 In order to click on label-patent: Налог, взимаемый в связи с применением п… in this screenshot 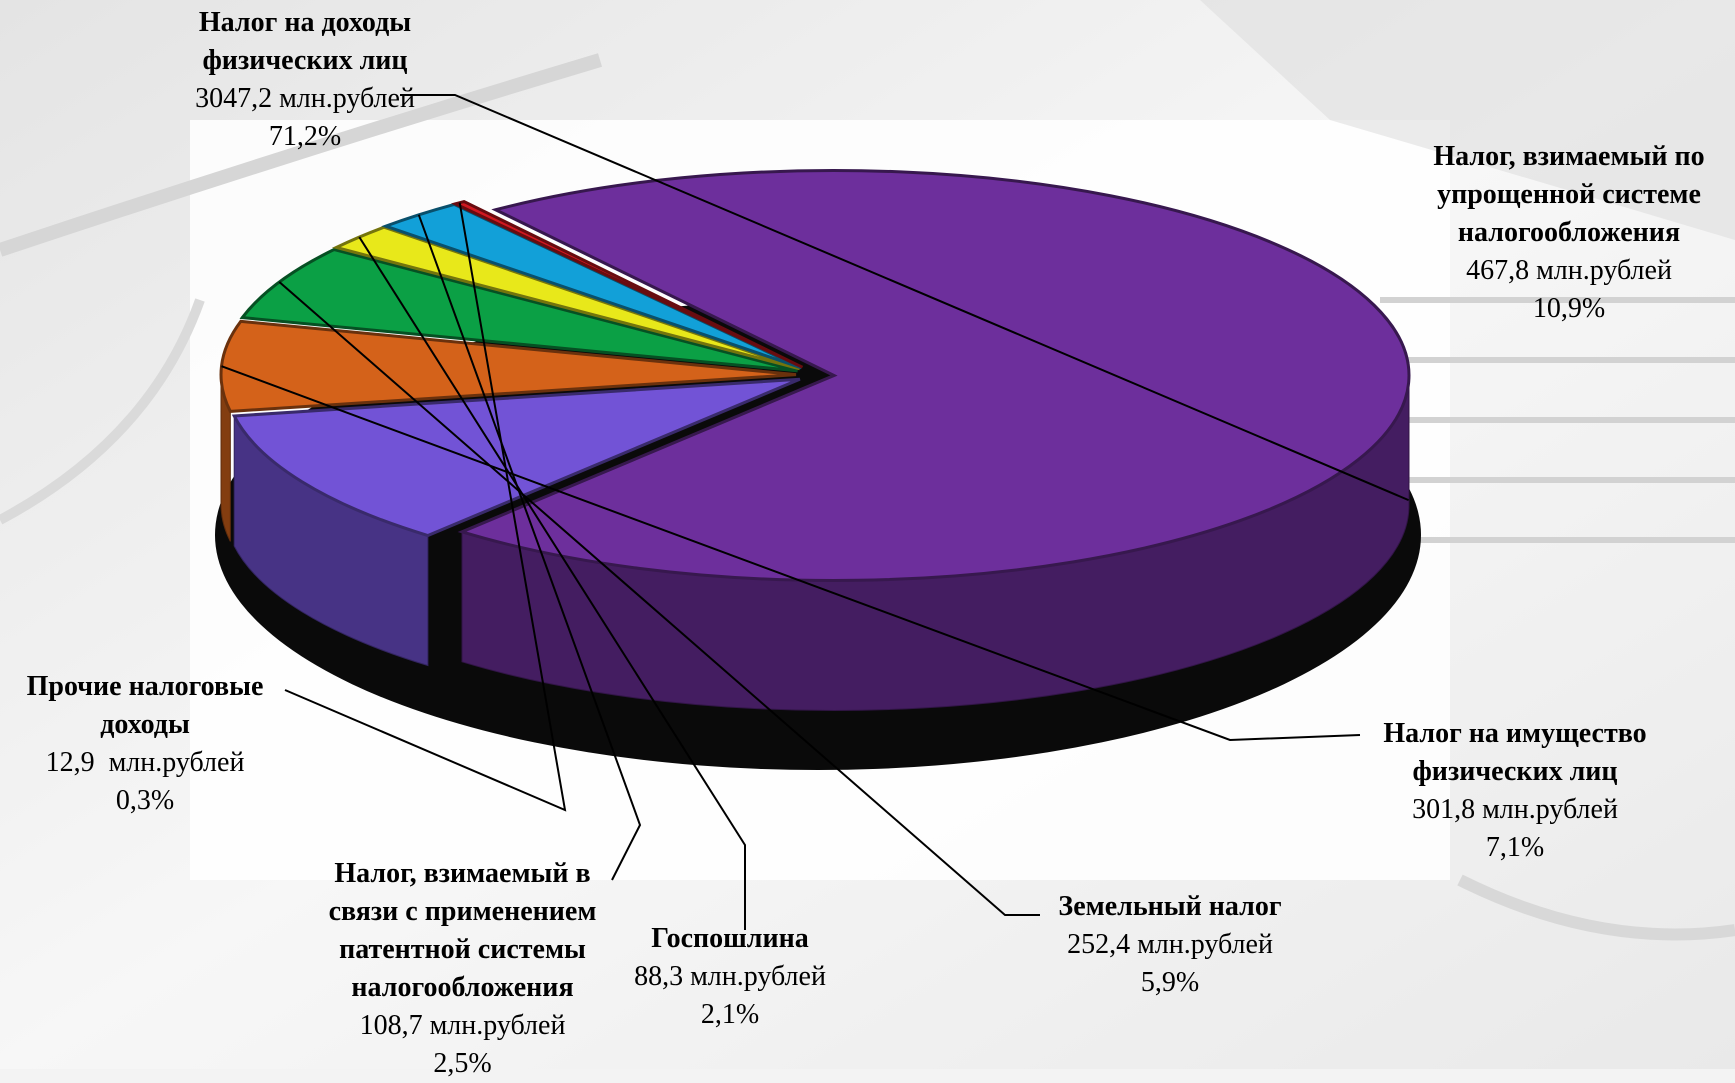, I will do `click(462, 969)`.